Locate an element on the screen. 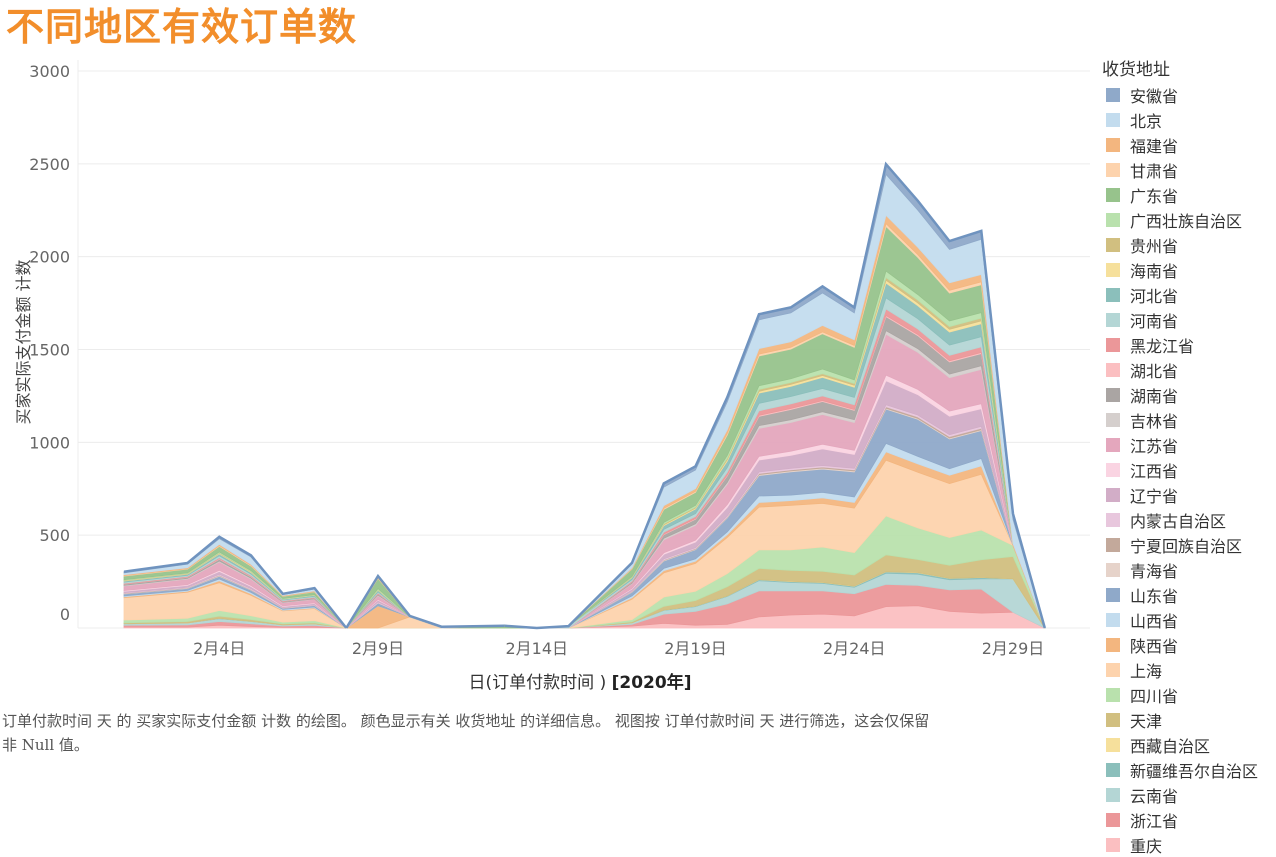 This screenshot has width=1276, height=857. legend-item: 重庆 is located at coordinates (1189, 844).